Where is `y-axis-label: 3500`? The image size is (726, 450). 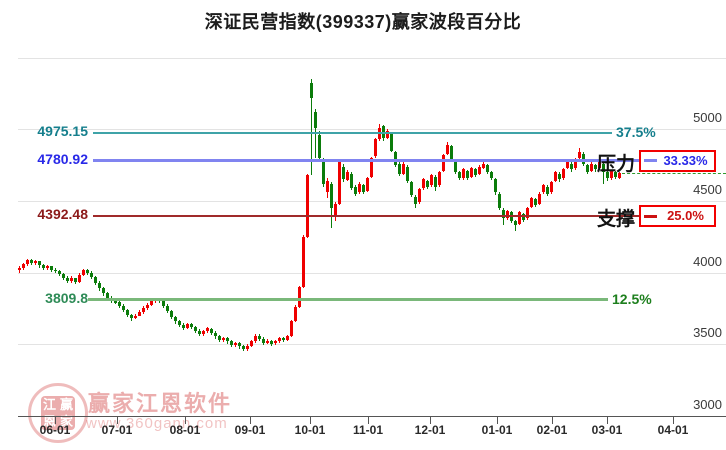
y-axis-label: 3500 is located at coordinates (707, 333).